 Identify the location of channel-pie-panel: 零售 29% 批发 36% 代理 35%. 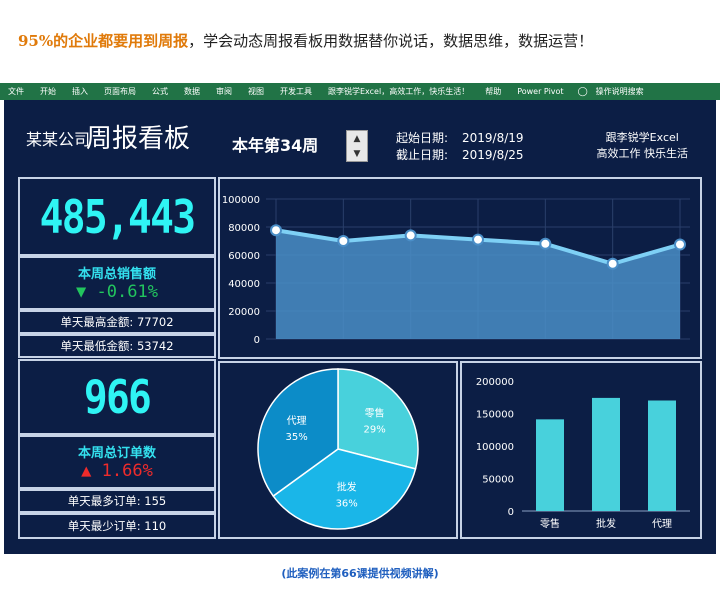
(338, 450).